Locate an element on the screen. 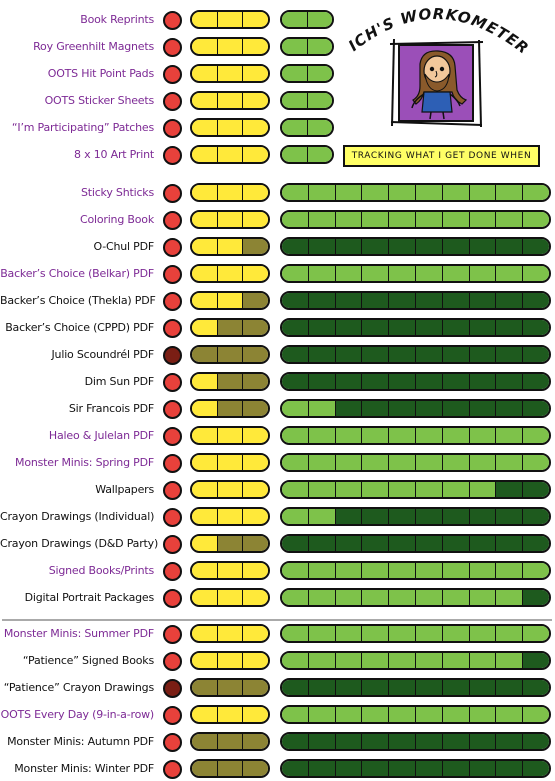 The width and height of the screenshot is (555, 781). list-item: Wallpapers is located at coordinates (277, 490).